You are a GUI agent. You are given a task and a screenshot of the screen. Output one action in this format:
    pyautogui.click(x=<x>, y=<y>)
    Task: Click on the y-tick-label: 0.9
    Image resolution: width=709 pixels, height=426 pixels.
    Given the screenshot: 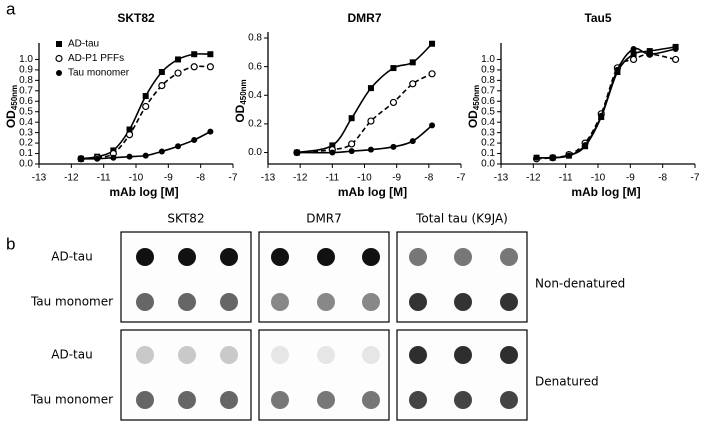 What is the action you would take?
    pyautogui.click(x=488, y=70)
    